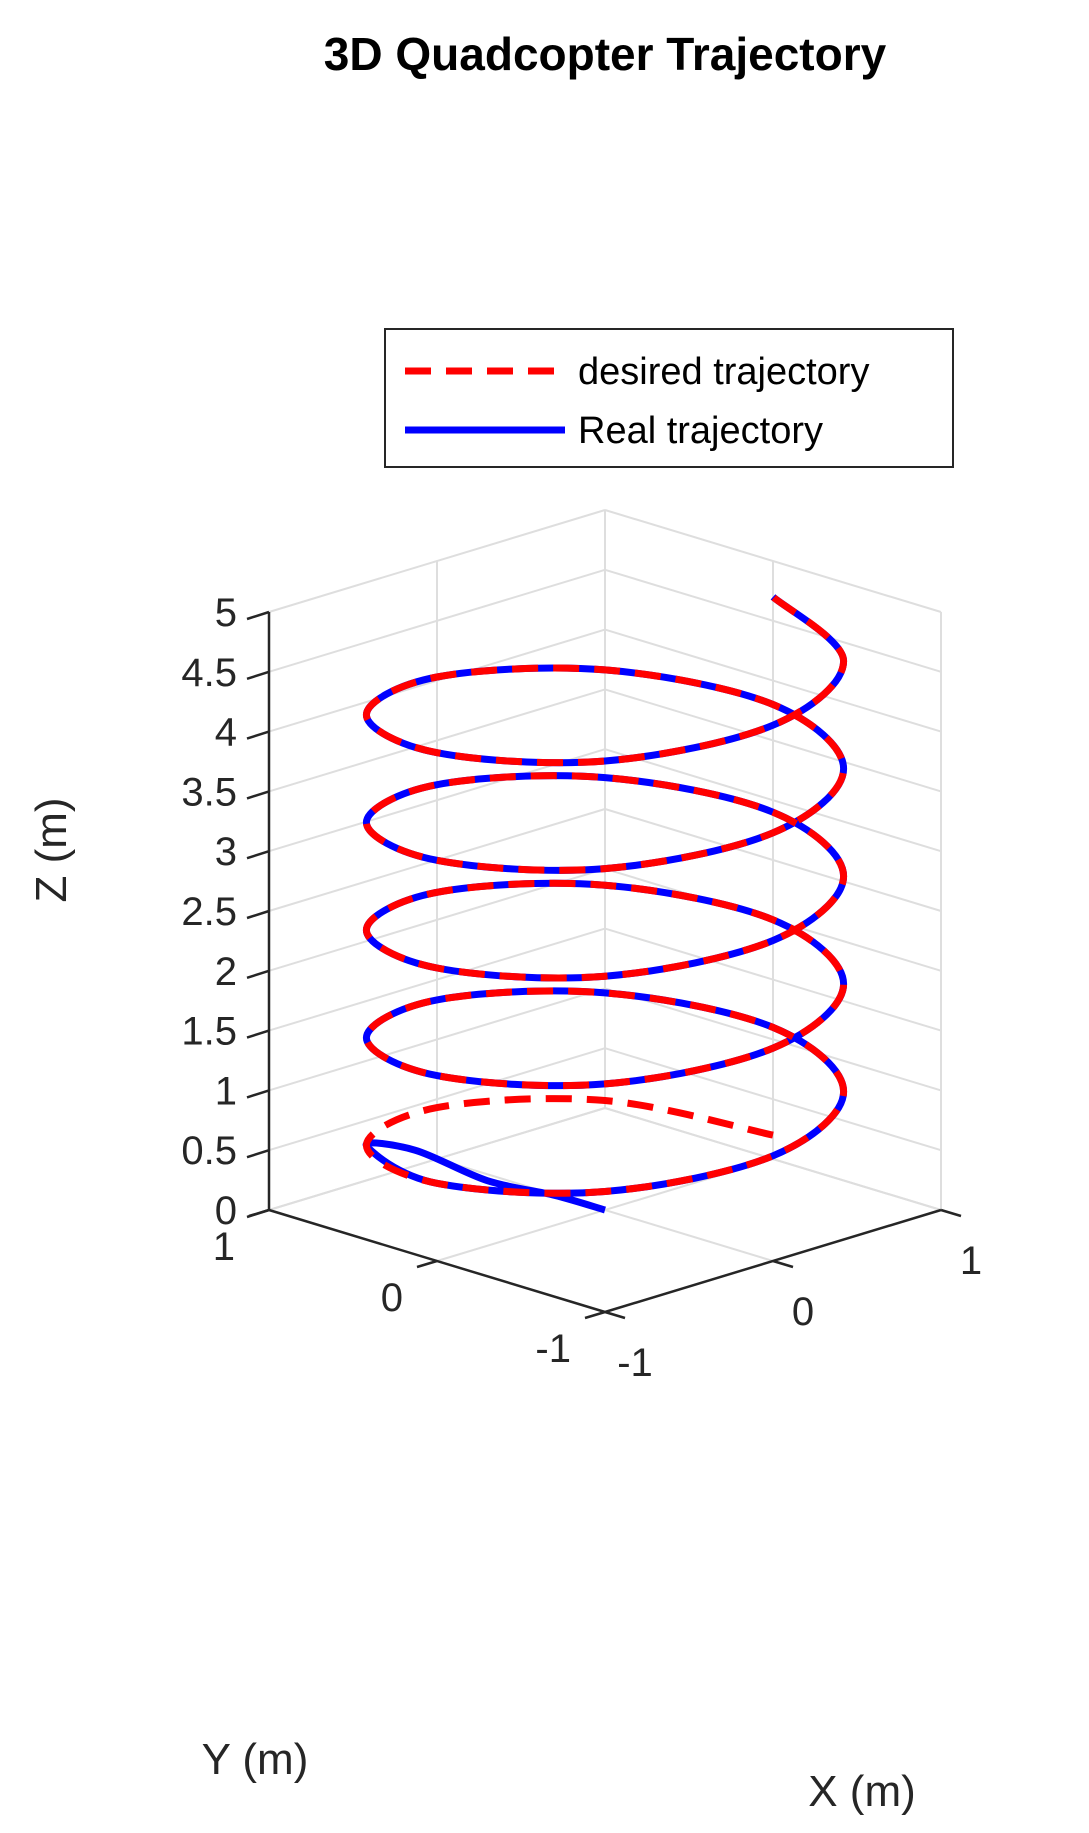 This screenshot has width=1089, height=1833. I want to click on x-tick-label: 0, so click(803, 1312).